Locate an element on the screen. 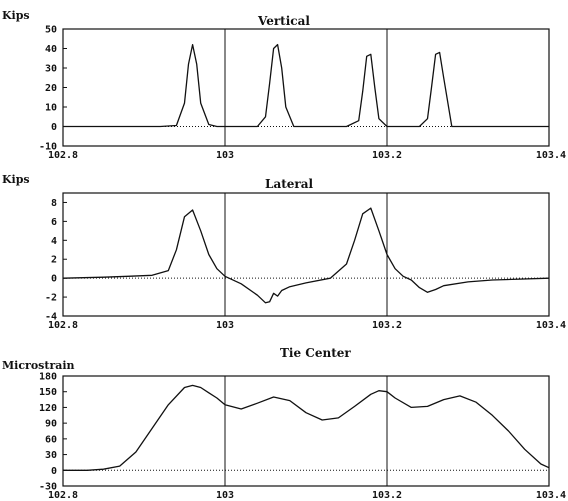  y-unit-label: Microstrain is located at coordinates (38, 365).